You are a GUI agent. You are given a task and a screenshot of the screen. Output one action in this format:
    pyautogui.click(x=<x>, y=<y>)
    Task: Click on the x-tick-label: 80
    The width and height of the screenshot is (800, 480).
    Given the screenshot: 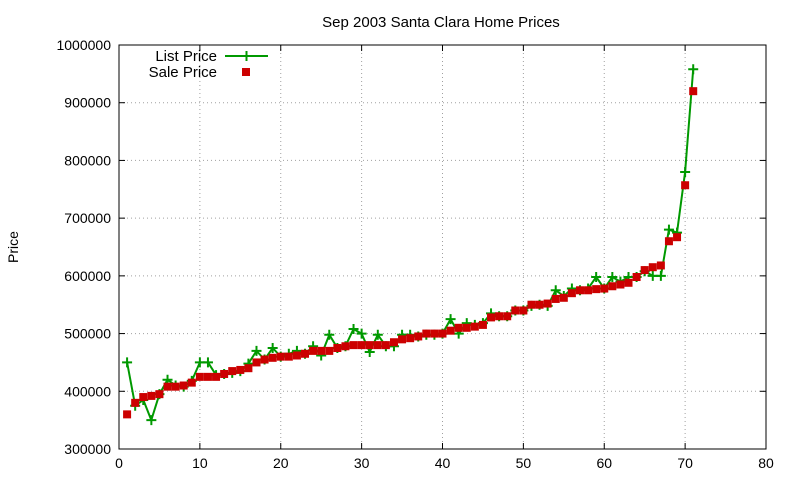 What is the action you would take?
    pyautogui.click(x=766, y=463)
    